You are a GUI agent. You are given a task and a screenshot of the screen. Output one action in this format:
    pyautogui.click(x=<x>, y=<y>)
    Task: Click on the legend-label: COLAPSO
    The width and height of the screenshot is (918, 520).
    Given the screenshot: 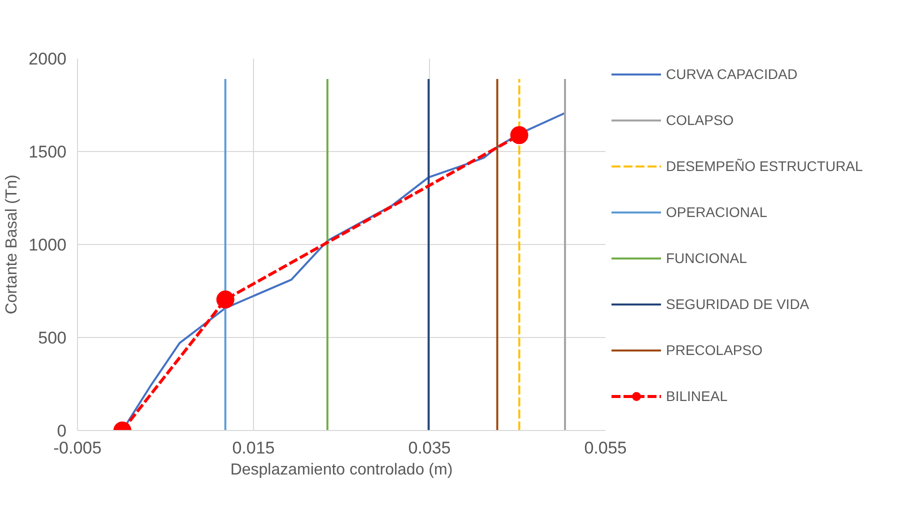 What is the action you would take?
    pyautogui.click(x=700, y=120)
    